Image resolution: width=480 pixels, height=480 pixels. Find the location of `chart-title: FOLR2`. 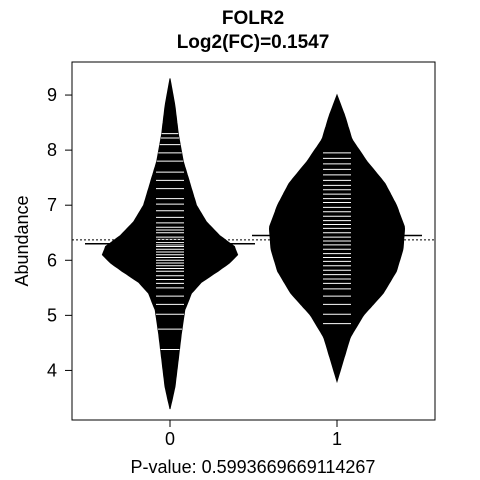

chart-title: FOLR2 is located at coordinates (253, 18).